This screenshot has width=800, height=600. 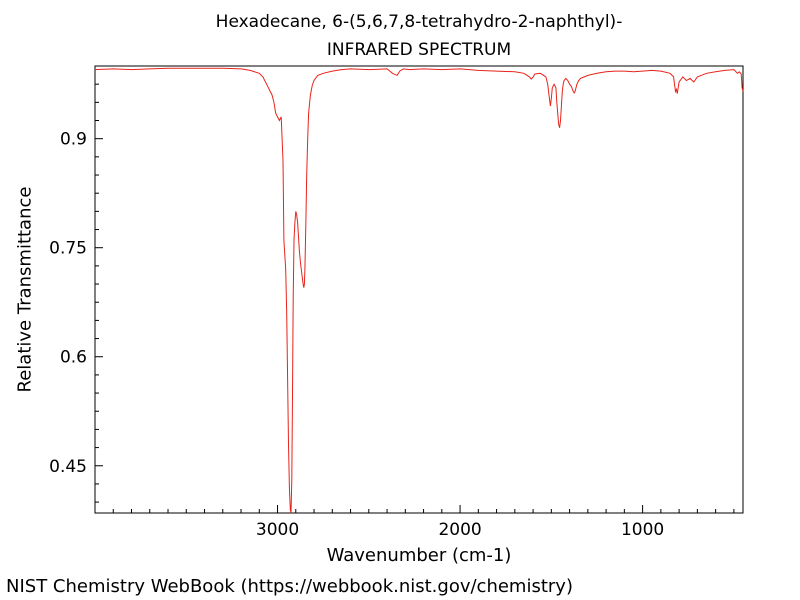 I want to click on chart-subtitle: INFRARED SPECTRUM, so click(x=419, y=50).